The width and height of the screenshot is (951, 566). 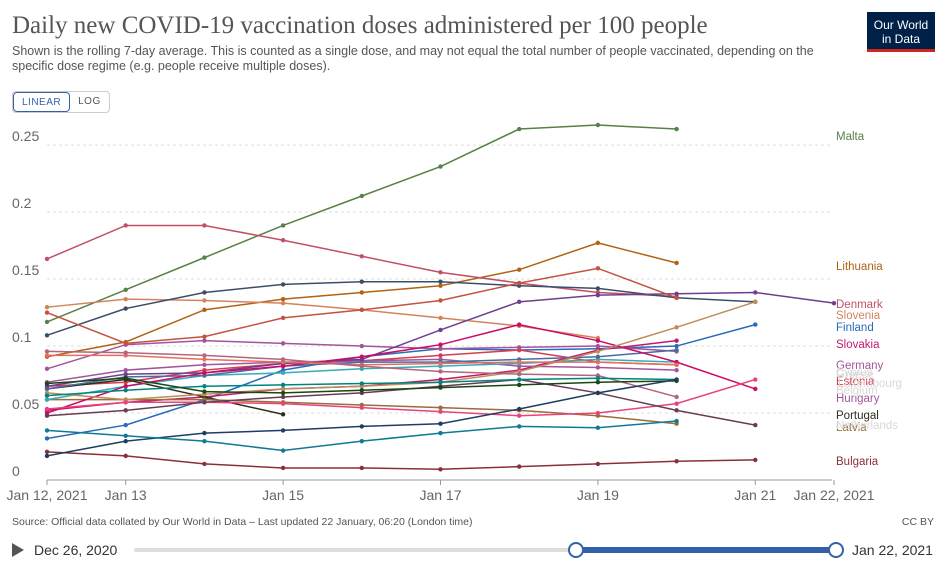 What do you see at coordinates (25, 136) in the screenshot?
I see `y-tick-label: 0.25` at bounding box center [25, 136].